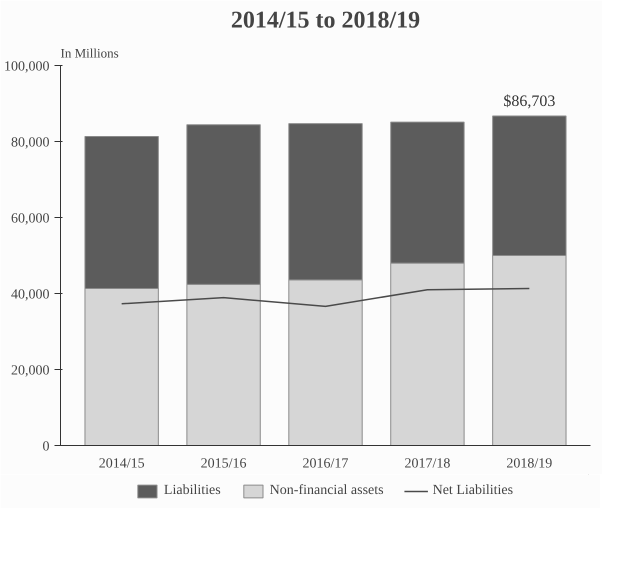  I want to click on legend-label: Liabilities, so click(192, 491).